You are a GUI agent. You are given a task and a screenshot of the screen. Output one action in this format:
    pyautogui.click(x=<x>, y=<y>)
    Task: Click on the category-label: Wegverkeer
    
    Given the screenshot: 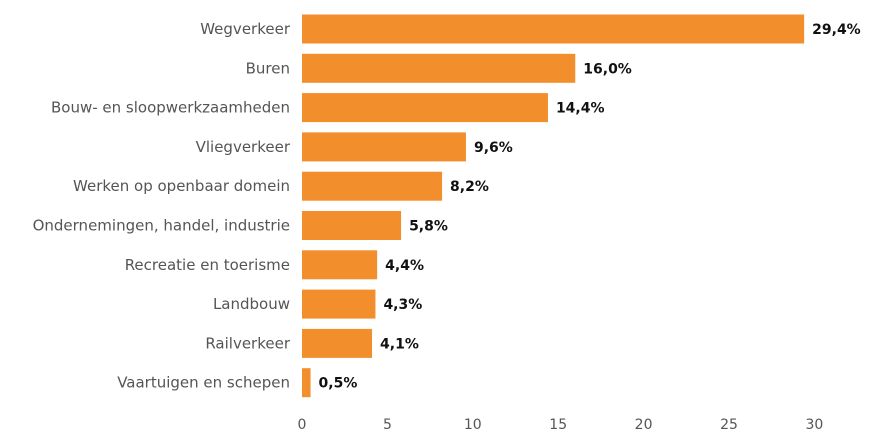 What is the action you would take?
    pyautogui.click(x=245, y=29)
    